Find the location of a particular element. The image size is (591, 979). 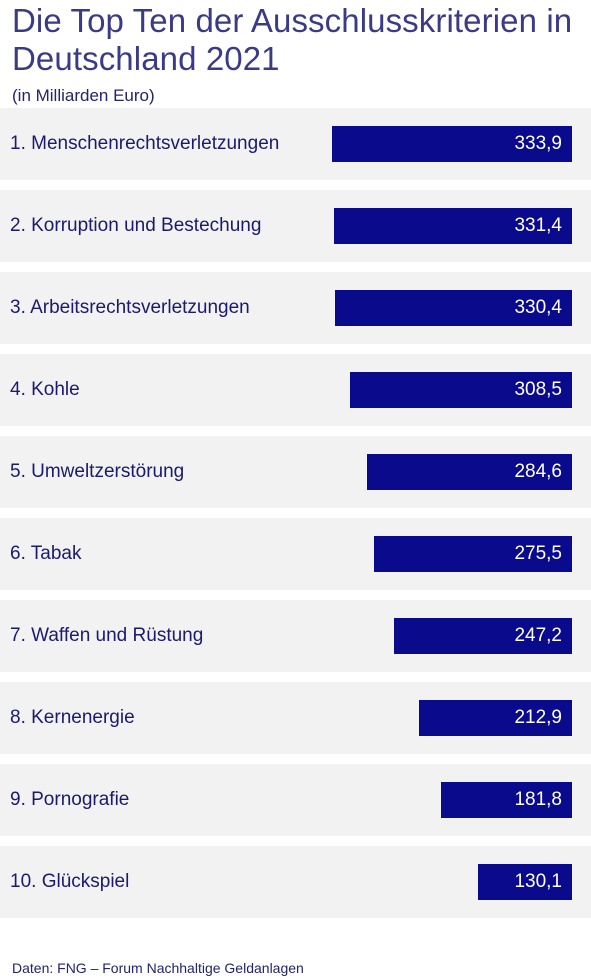

category-label: 3. Arbeitsrechtsverletzungen is located at coordinates (130, 307).